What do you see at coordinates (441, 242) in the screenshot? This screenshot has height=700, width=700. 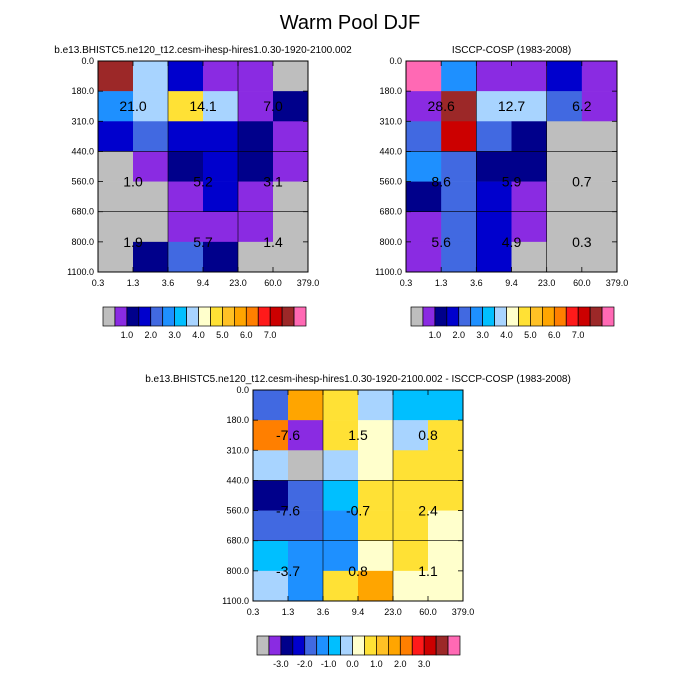 I see `data-label: 5.6` at bounding box center [441, 242].